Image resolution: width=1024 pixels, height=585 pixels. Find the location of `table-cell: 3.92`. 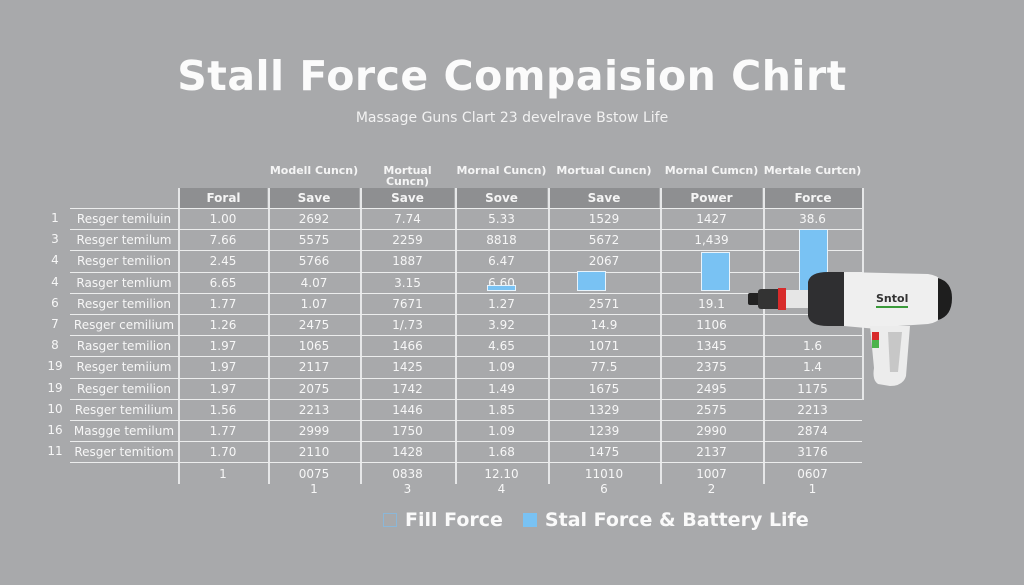

table-cell: 3.92 is located at coordinates (501, 325).